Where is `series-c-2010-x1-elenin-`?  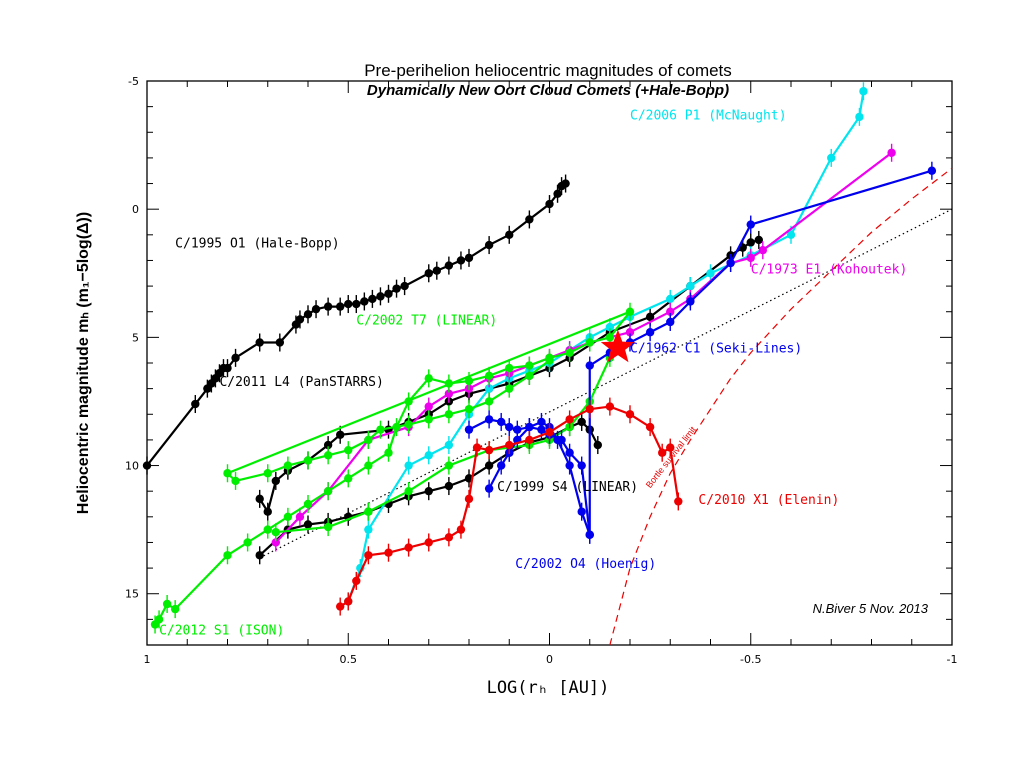 series-c-2010-x1-elenin- is located at coordinates (509, 506).